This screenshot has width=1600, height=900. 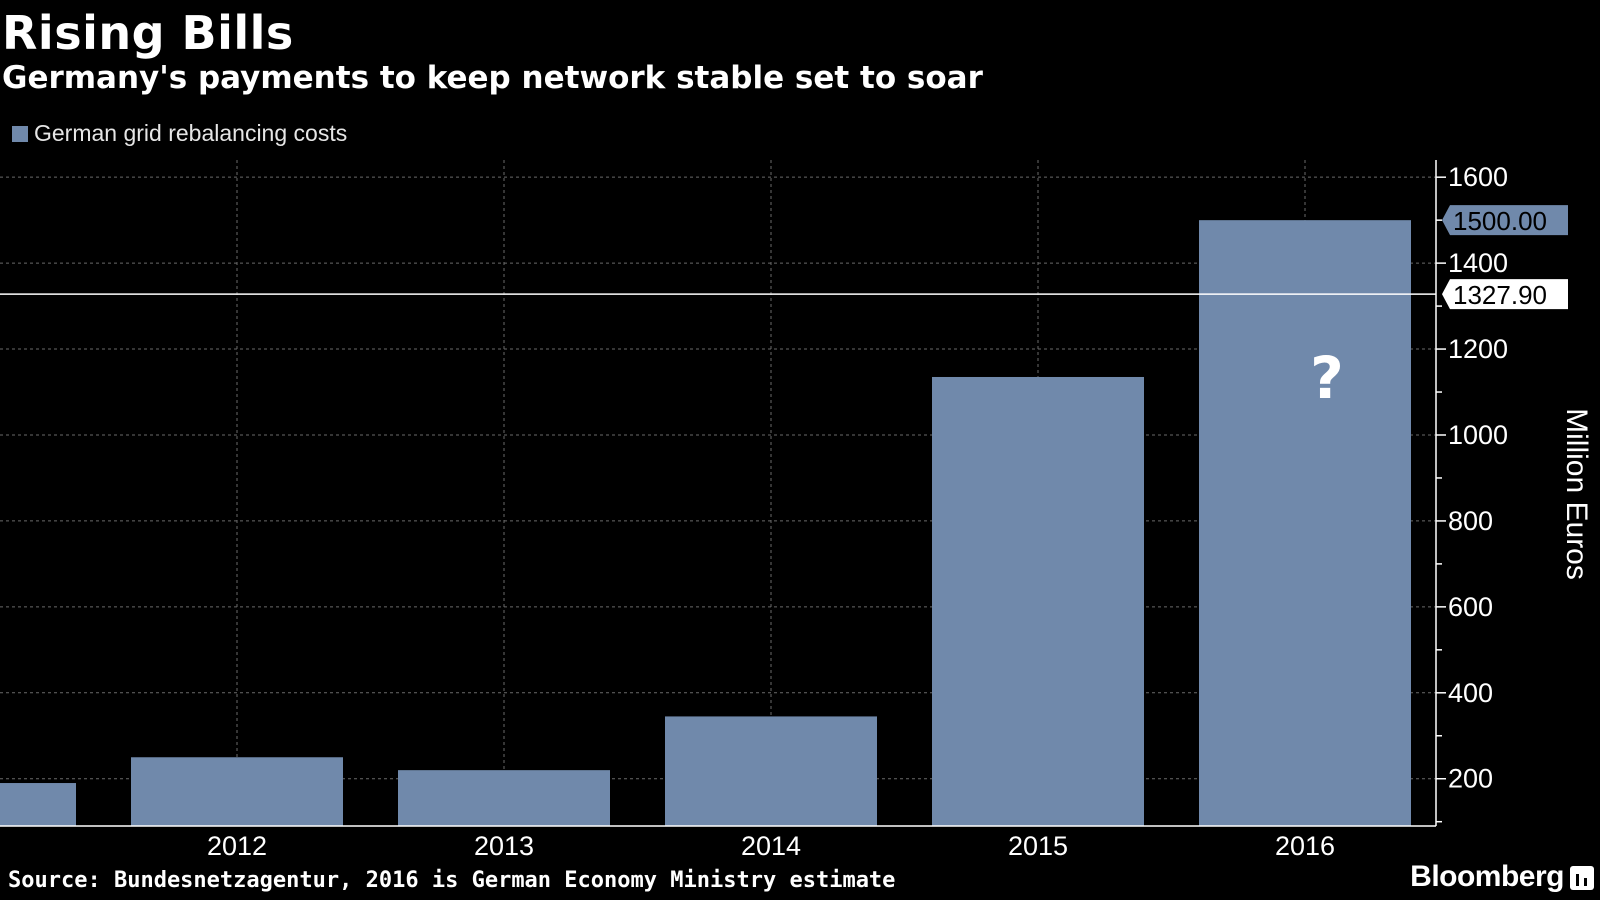 What do you see at coordinates (1500, 221) in the screenshot?
I see `last-value-label: 1500.00` at bounding box center [1500, 221].